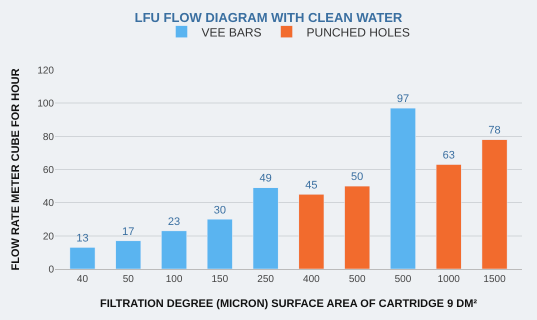  I want to click on data-label: 30, so click(220, 210).